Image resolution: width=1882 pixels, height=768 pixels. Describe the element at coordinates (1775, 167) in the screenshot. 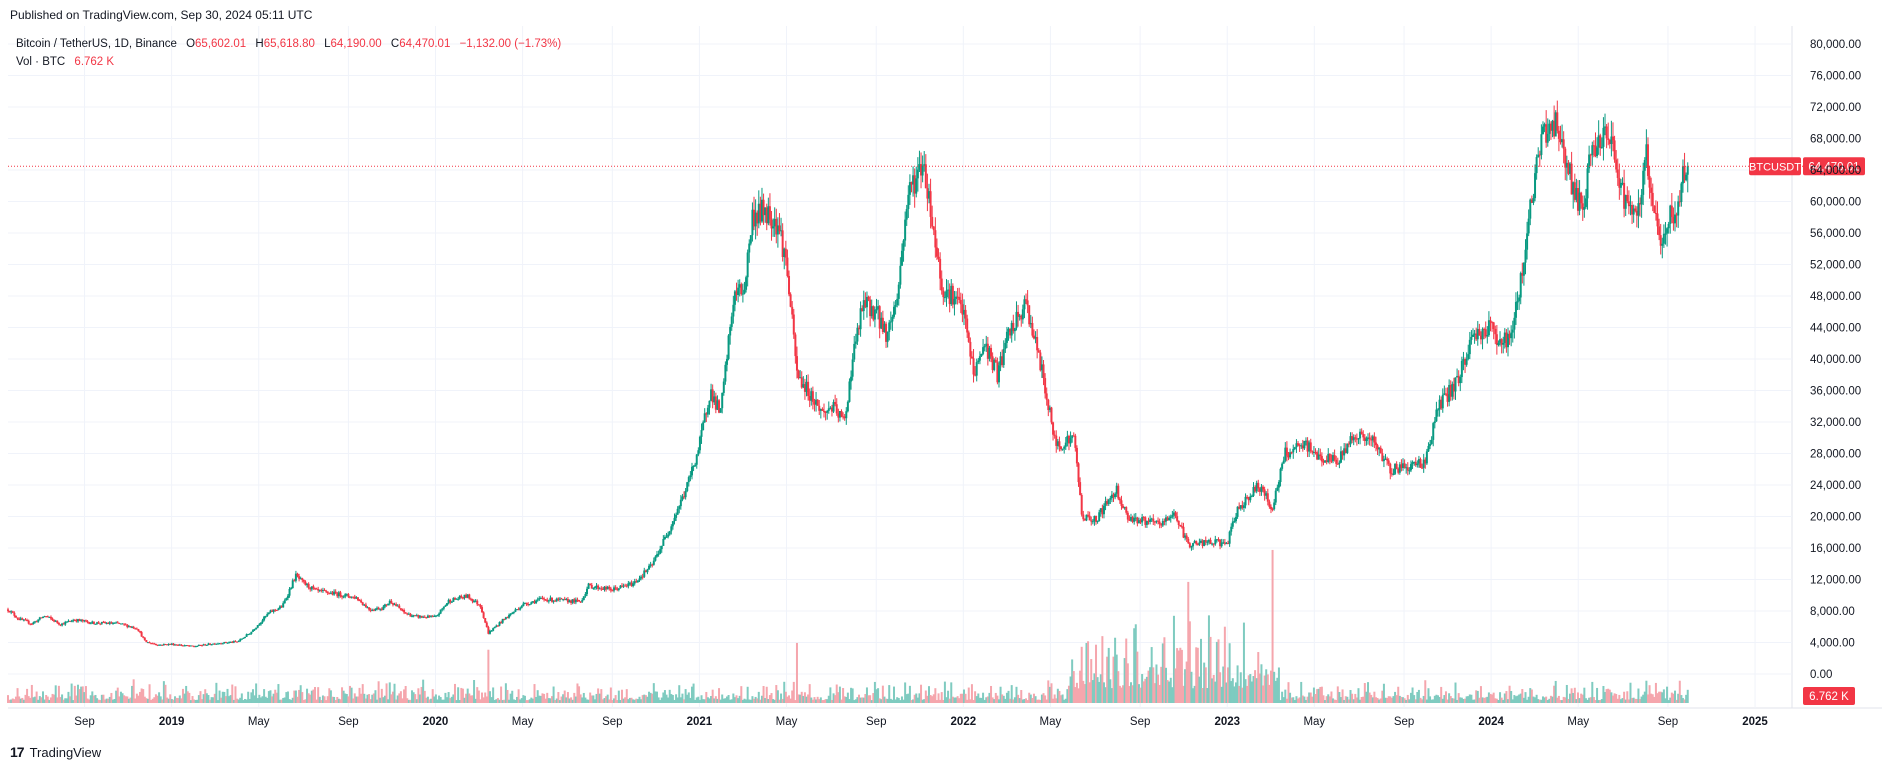

I see `symbol-badge: BTCUSDT` at that location.